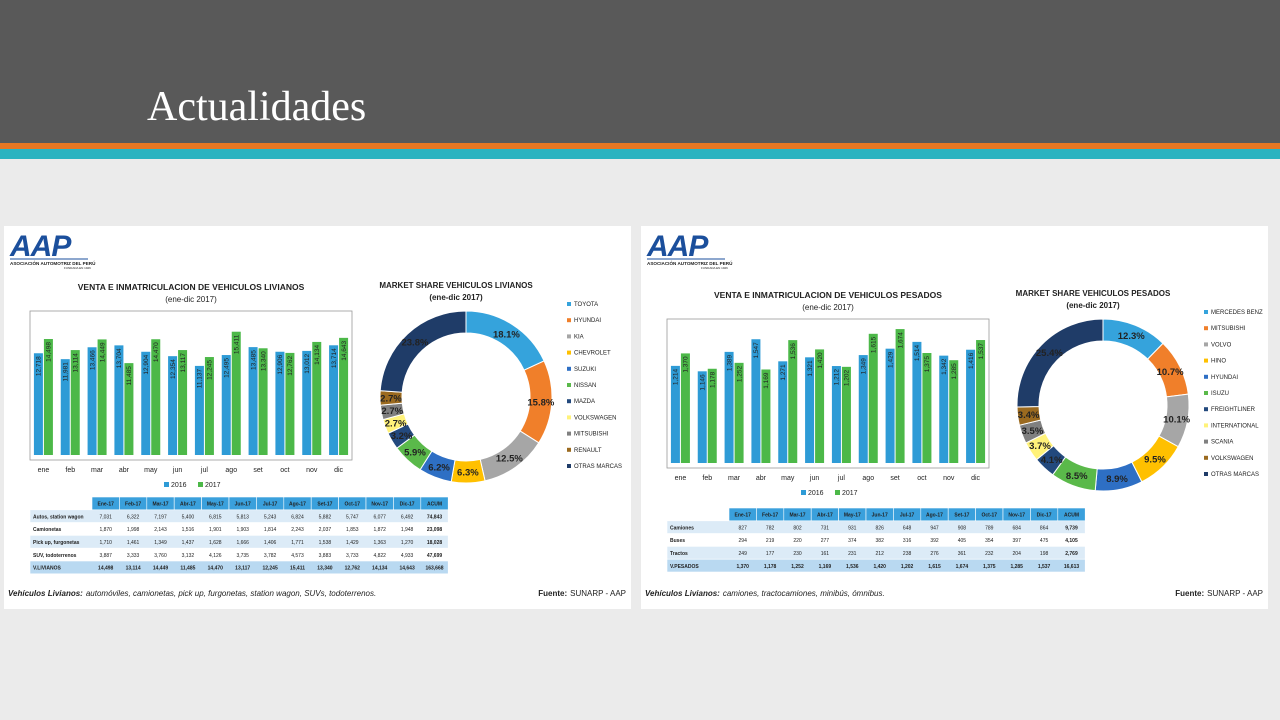  Describe the element at coordinates (215, 517) in the screenshot. I see `table-cell: 6,815` at that location.